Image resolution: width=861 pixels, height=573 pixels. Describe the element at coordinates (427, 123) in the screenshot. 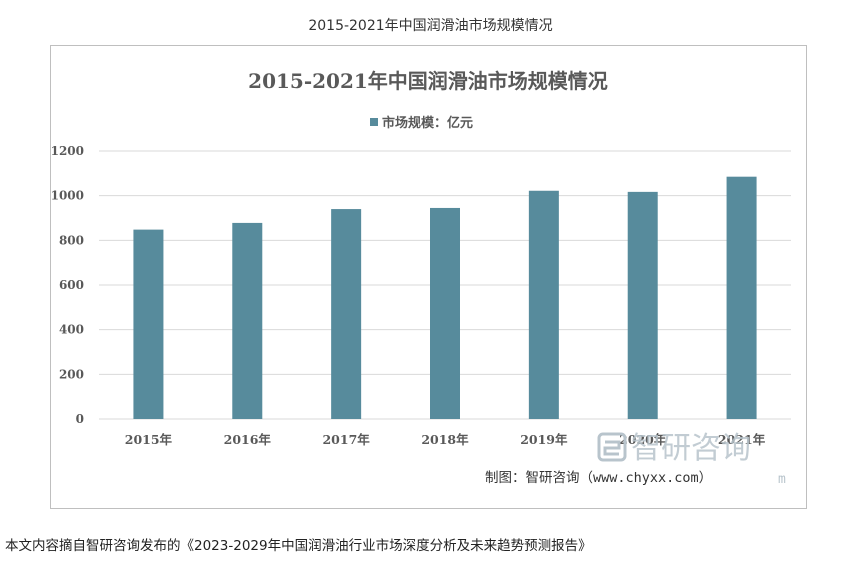

I see `legend-label: 市场规模：亿元` at that location.